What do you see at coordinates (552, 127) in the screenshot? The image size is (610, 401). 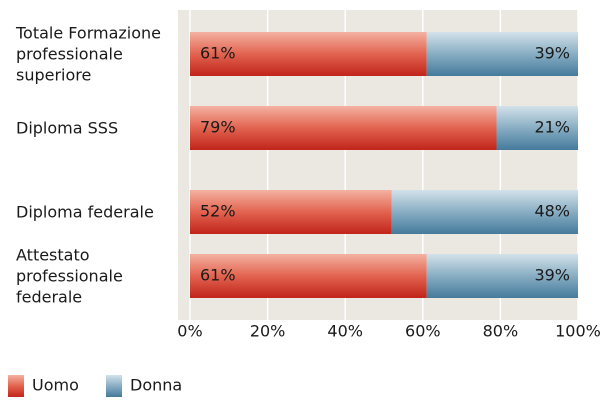 I see `value-label: 21%` at bounding box center [552, 127].